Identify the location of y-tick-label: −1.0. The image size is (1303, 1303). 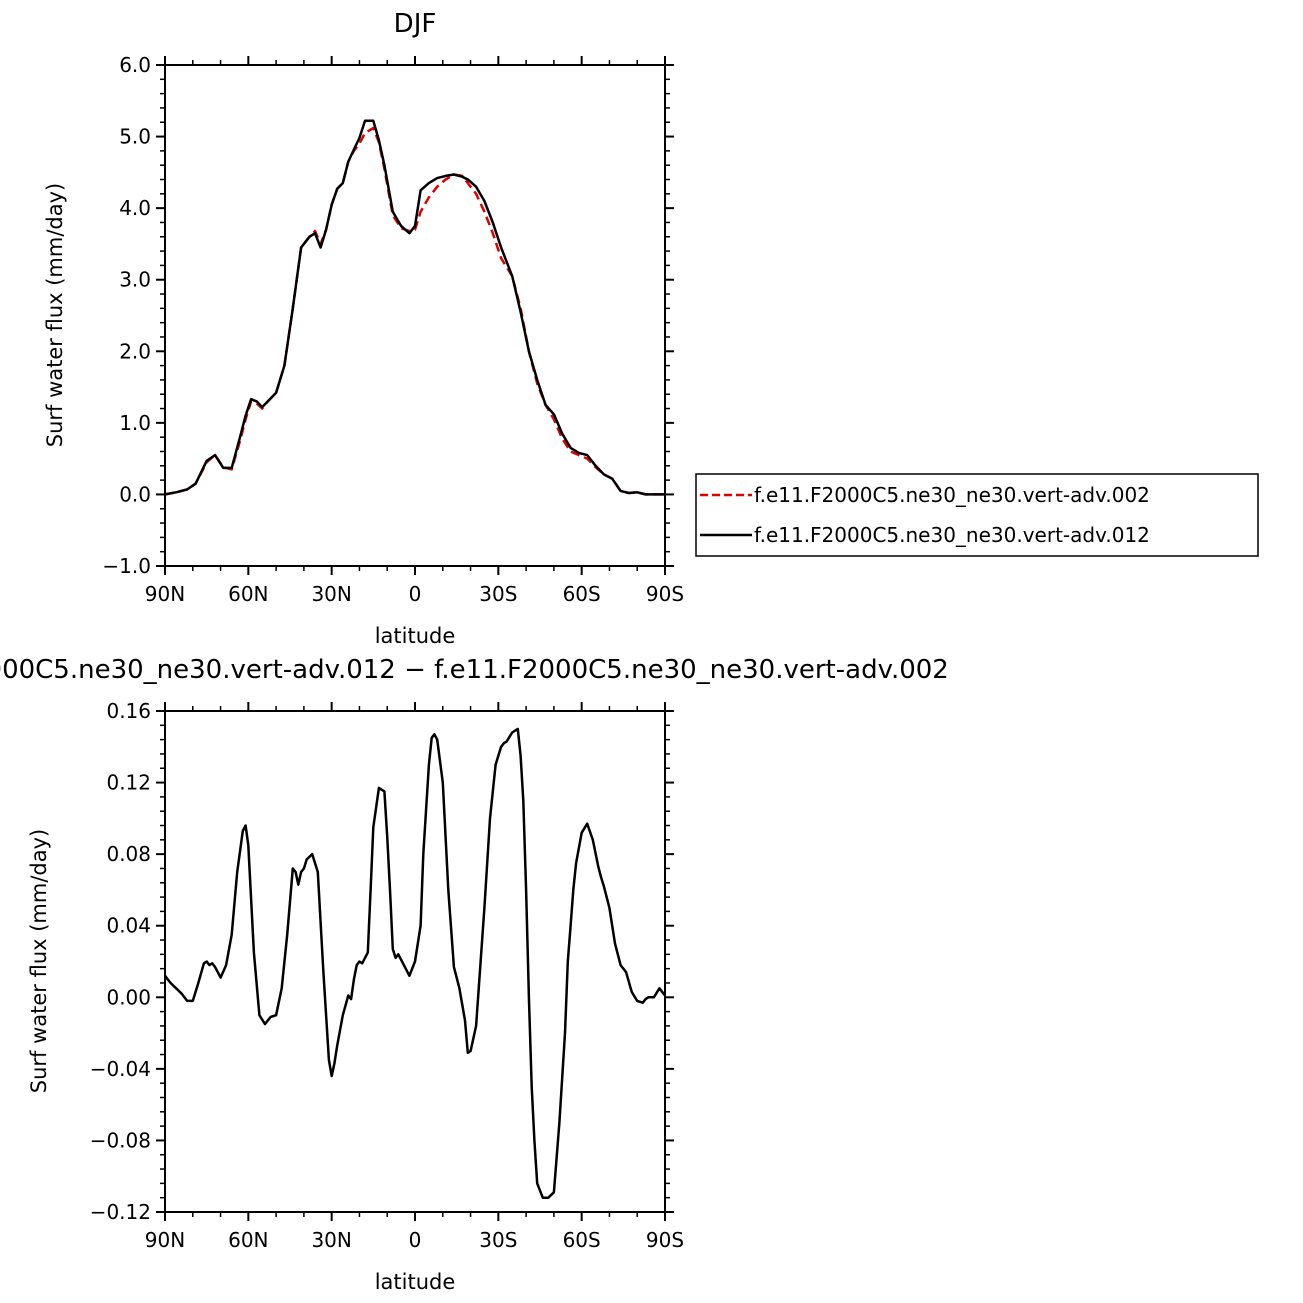
(126, 566).